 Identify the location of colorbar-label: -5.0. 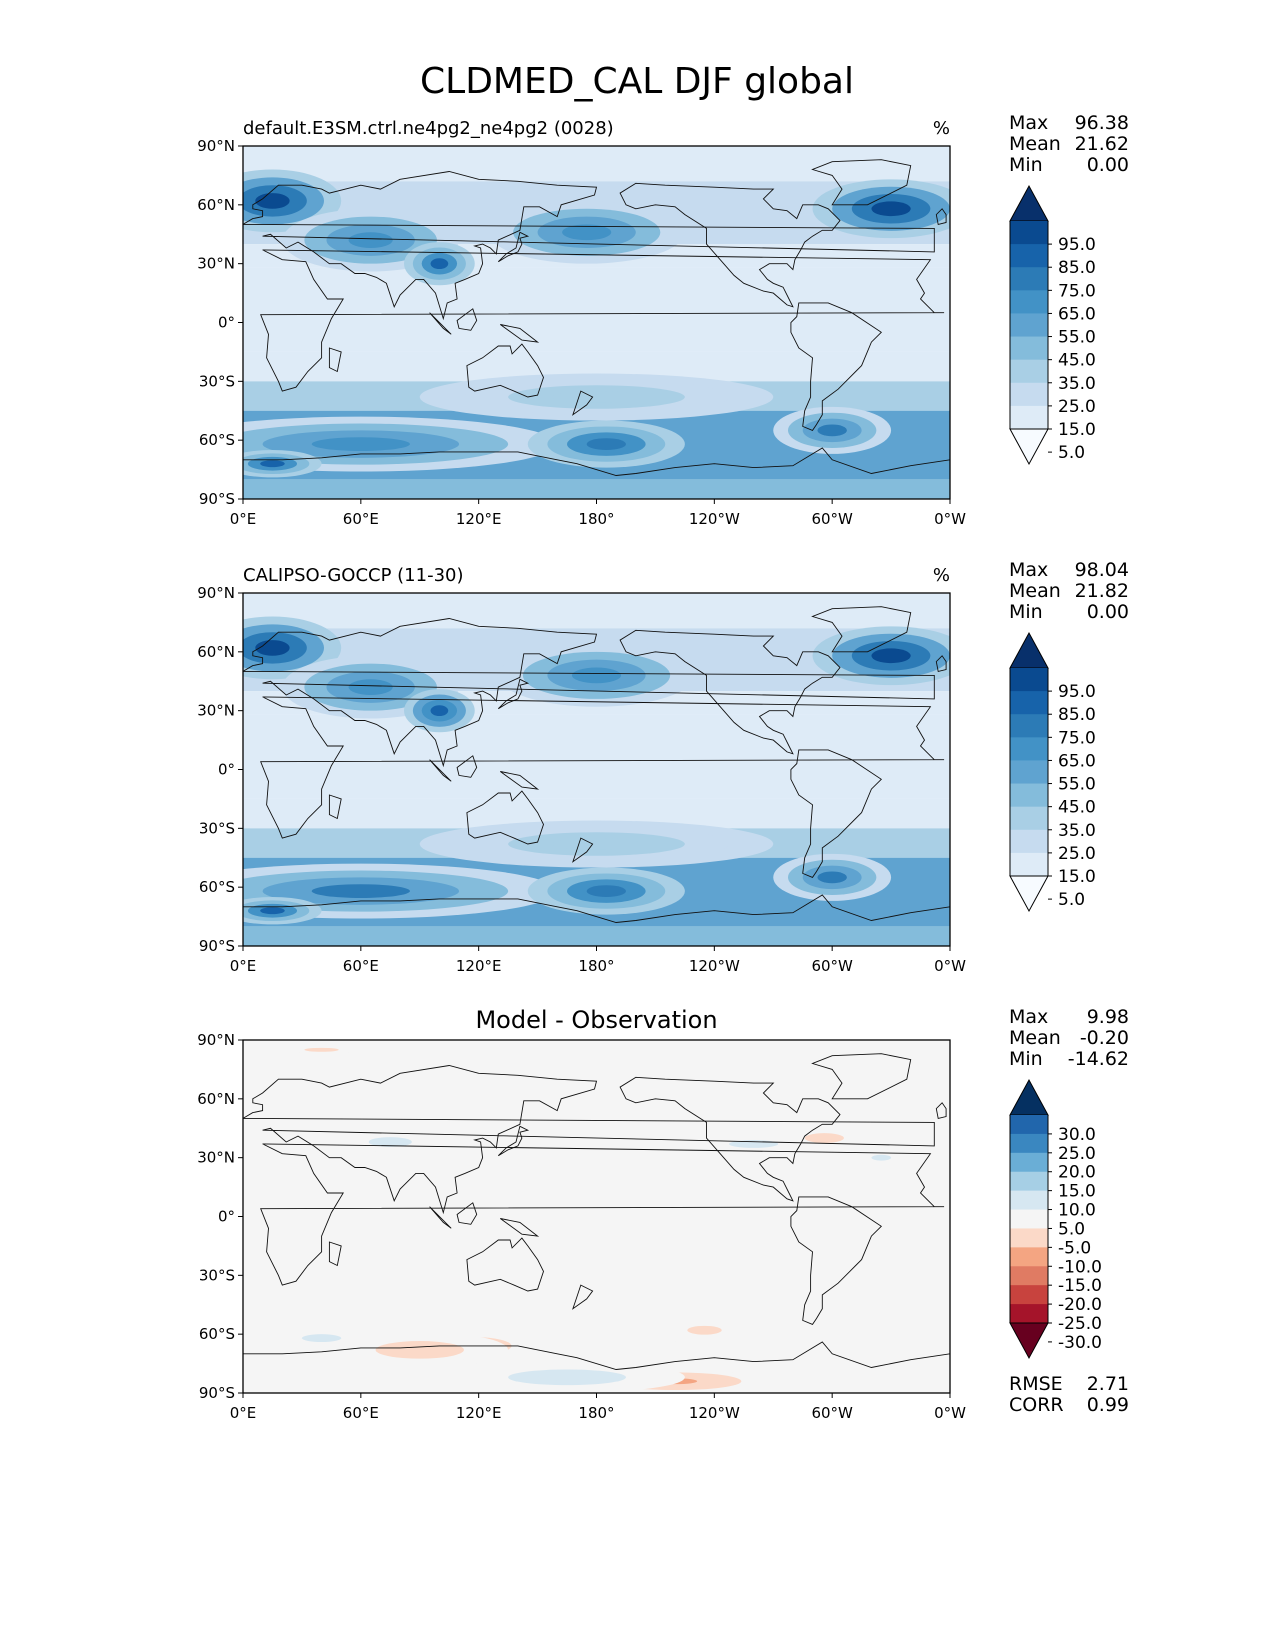
(1074, 1248).